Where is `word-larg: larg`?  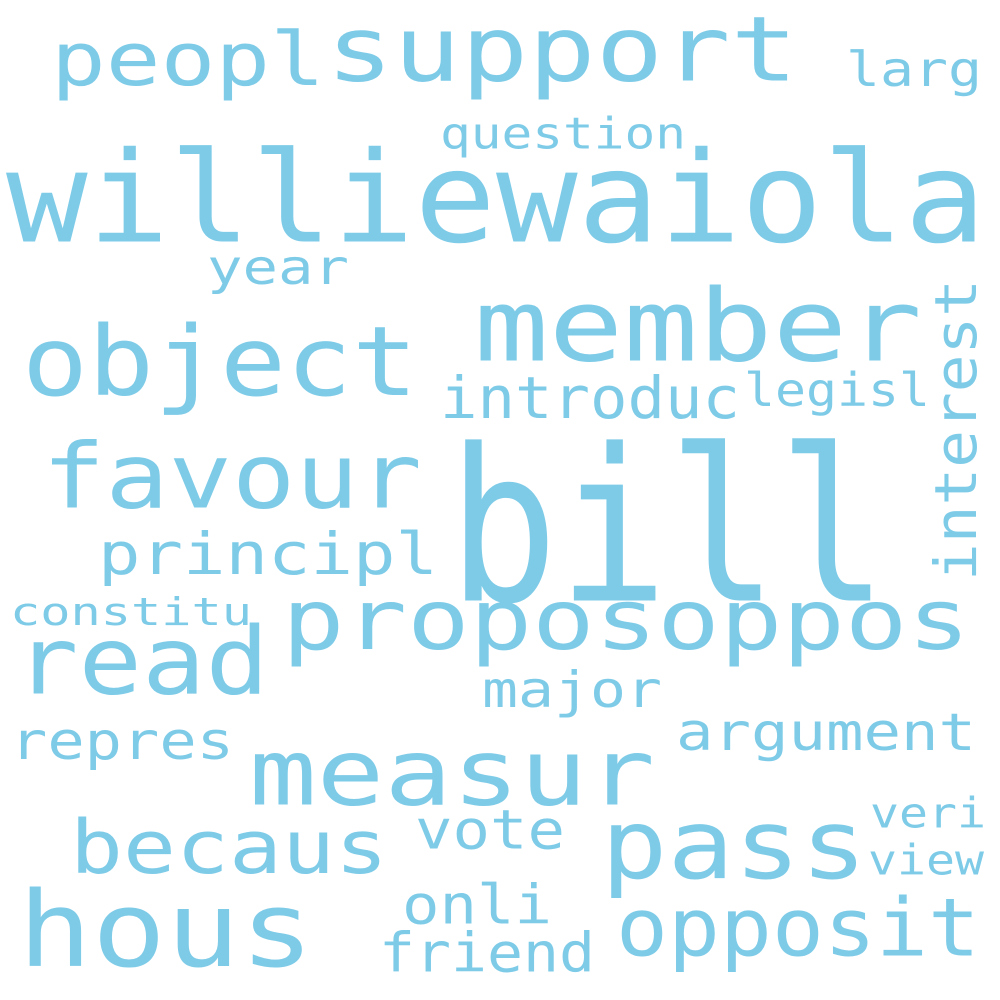
word-larg: larg is located at coordinates (914, 70).